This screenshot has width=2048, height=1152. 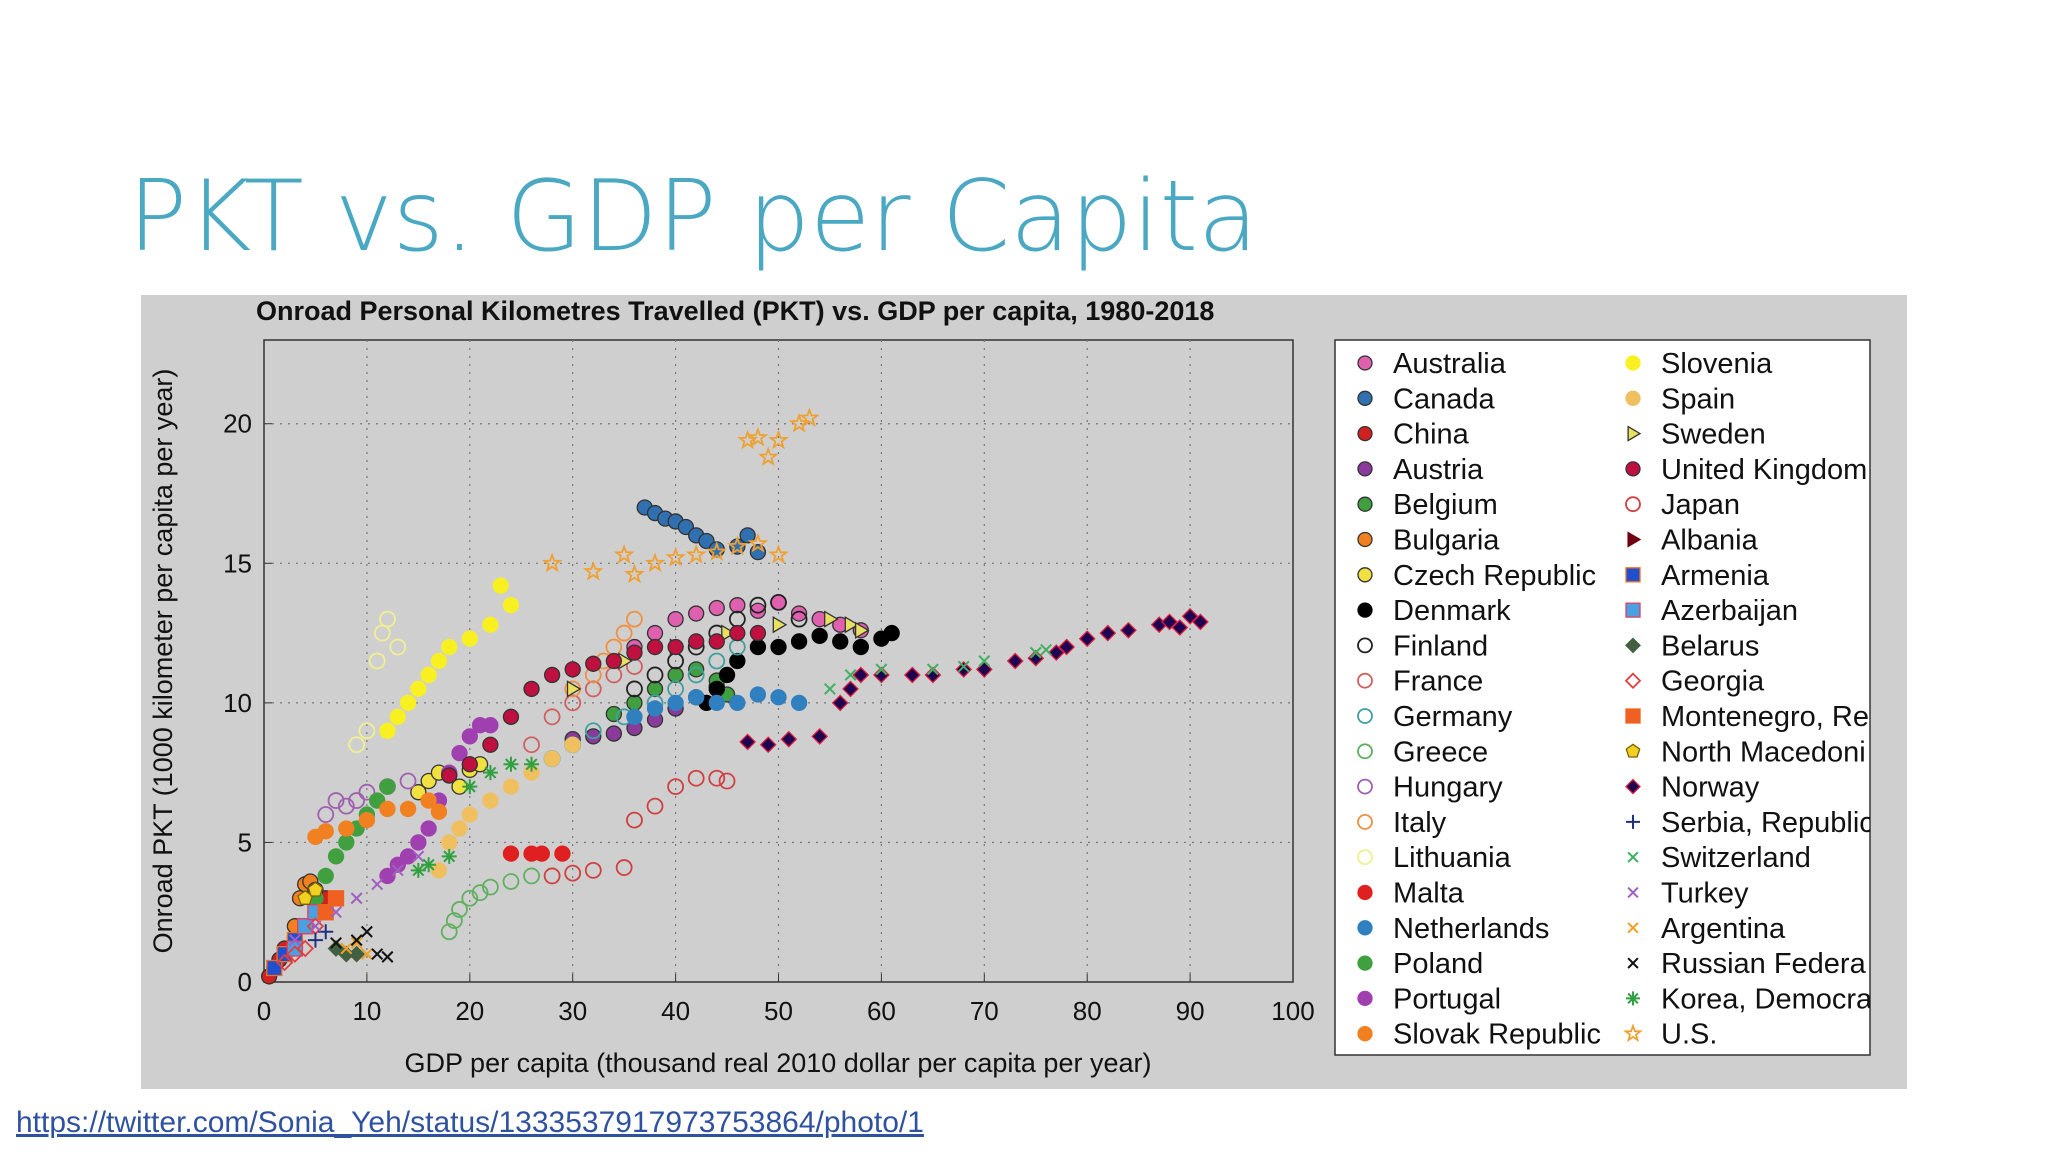 I want to click on legend-label: China, so click(x=1431, y=435).